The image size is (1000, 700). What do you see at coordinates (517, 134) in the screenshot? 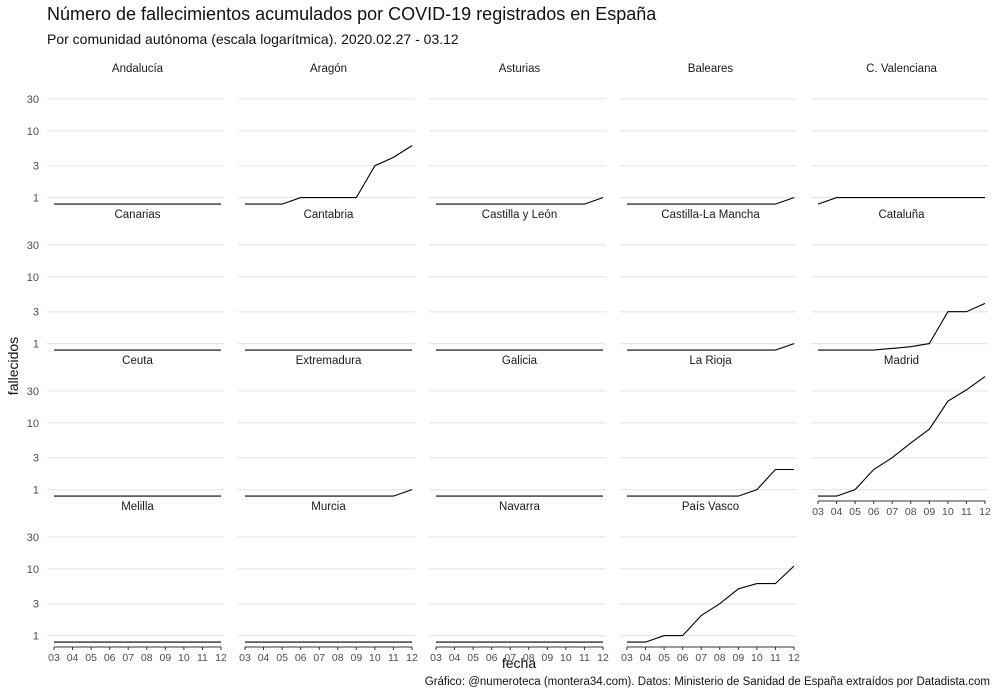
I see `facet-panel: Asturias` at bounding box center [517, 134].